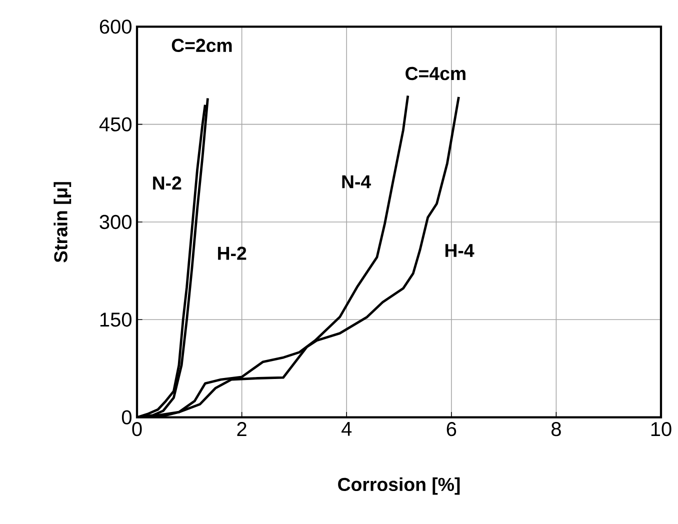 The width and height of the screenshot is (678, 524). What do you see at coordinates (116, 27) in the screenshot?
I see `y-tick-label: 600` at bounding box center [116, 27].